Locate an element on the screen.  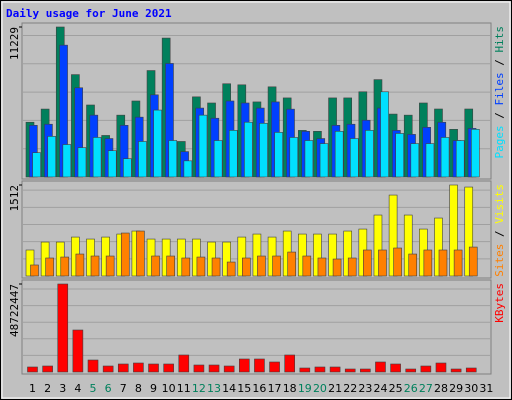
legend-entry: Visits is located at coordinates (499, 204).